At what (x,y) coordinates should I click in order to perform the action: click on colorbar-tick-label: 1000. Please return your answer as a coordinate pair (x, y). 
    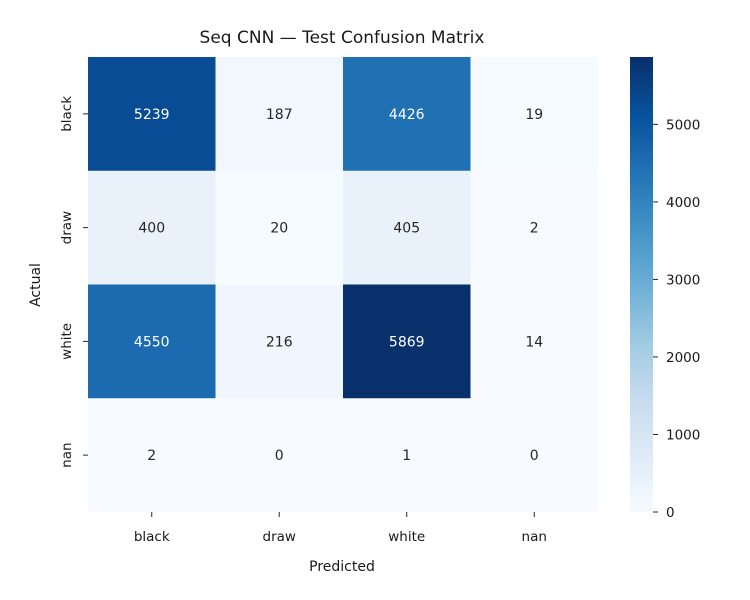
    Looking at the image, I should click on (683, 435).